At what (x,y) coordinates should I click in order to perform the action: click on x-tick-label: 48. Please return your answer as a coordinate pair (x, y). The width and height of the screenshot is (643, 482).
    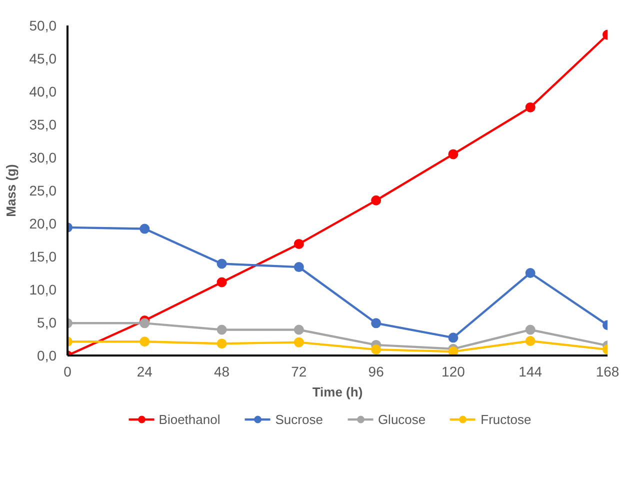
    Looking at the image, I should click on (222, 372).